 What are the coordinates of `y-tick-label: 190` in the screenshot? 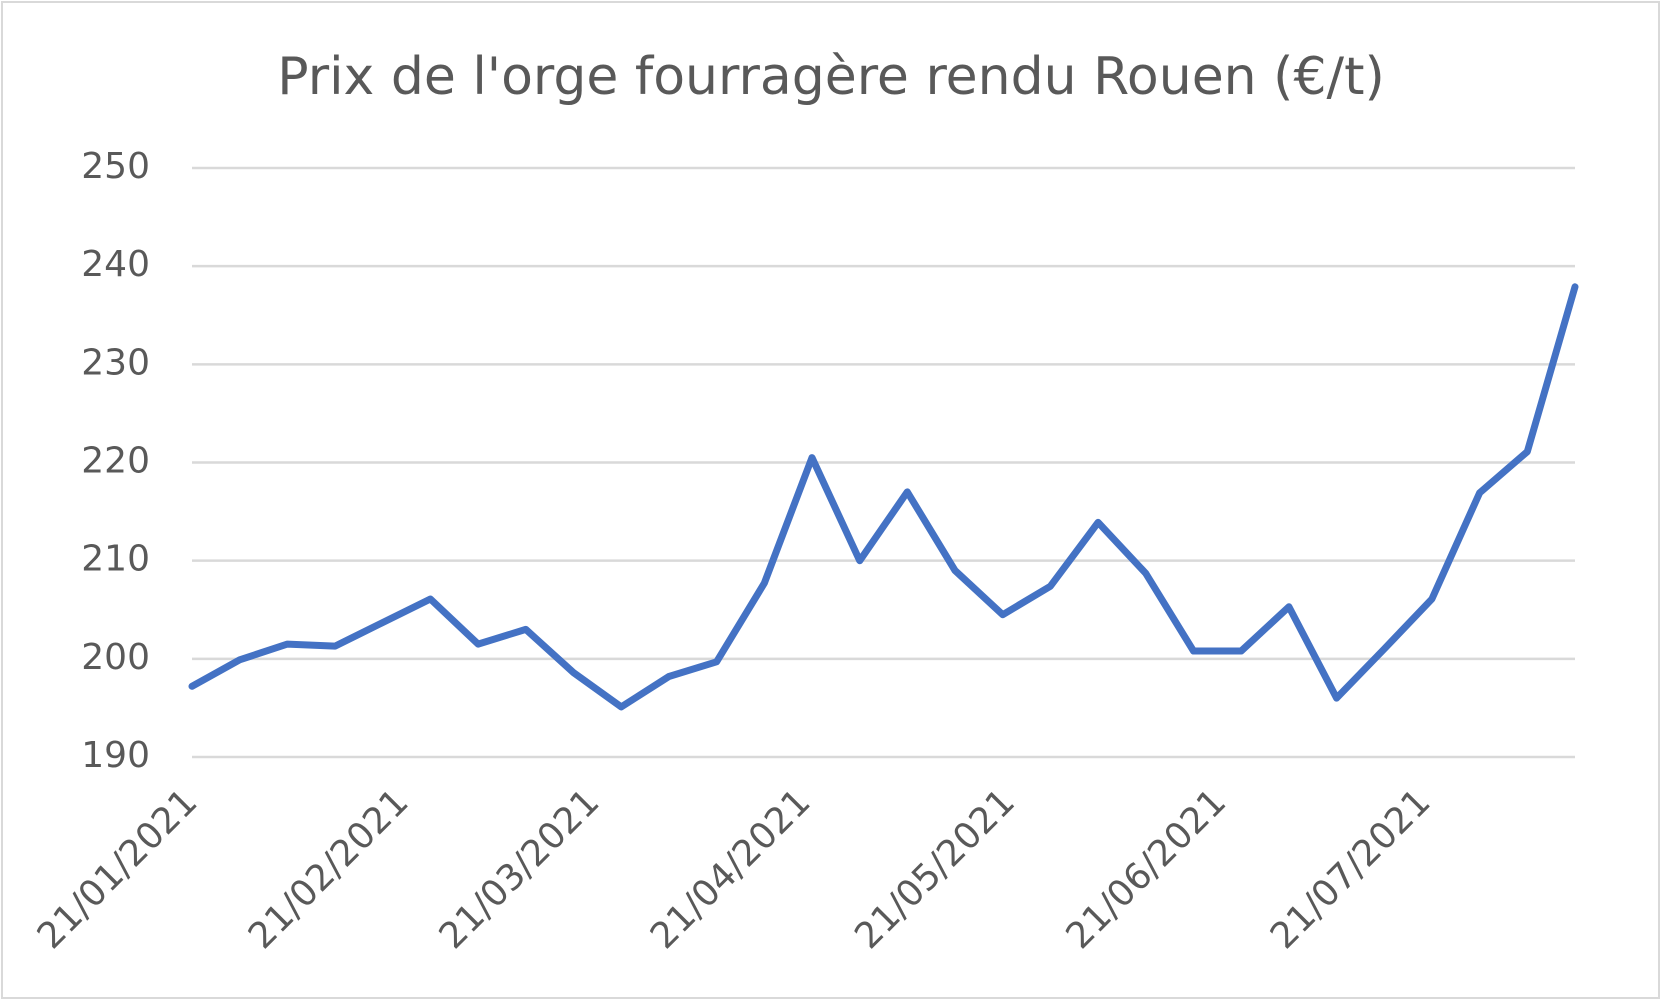 It's located at (115, 755).